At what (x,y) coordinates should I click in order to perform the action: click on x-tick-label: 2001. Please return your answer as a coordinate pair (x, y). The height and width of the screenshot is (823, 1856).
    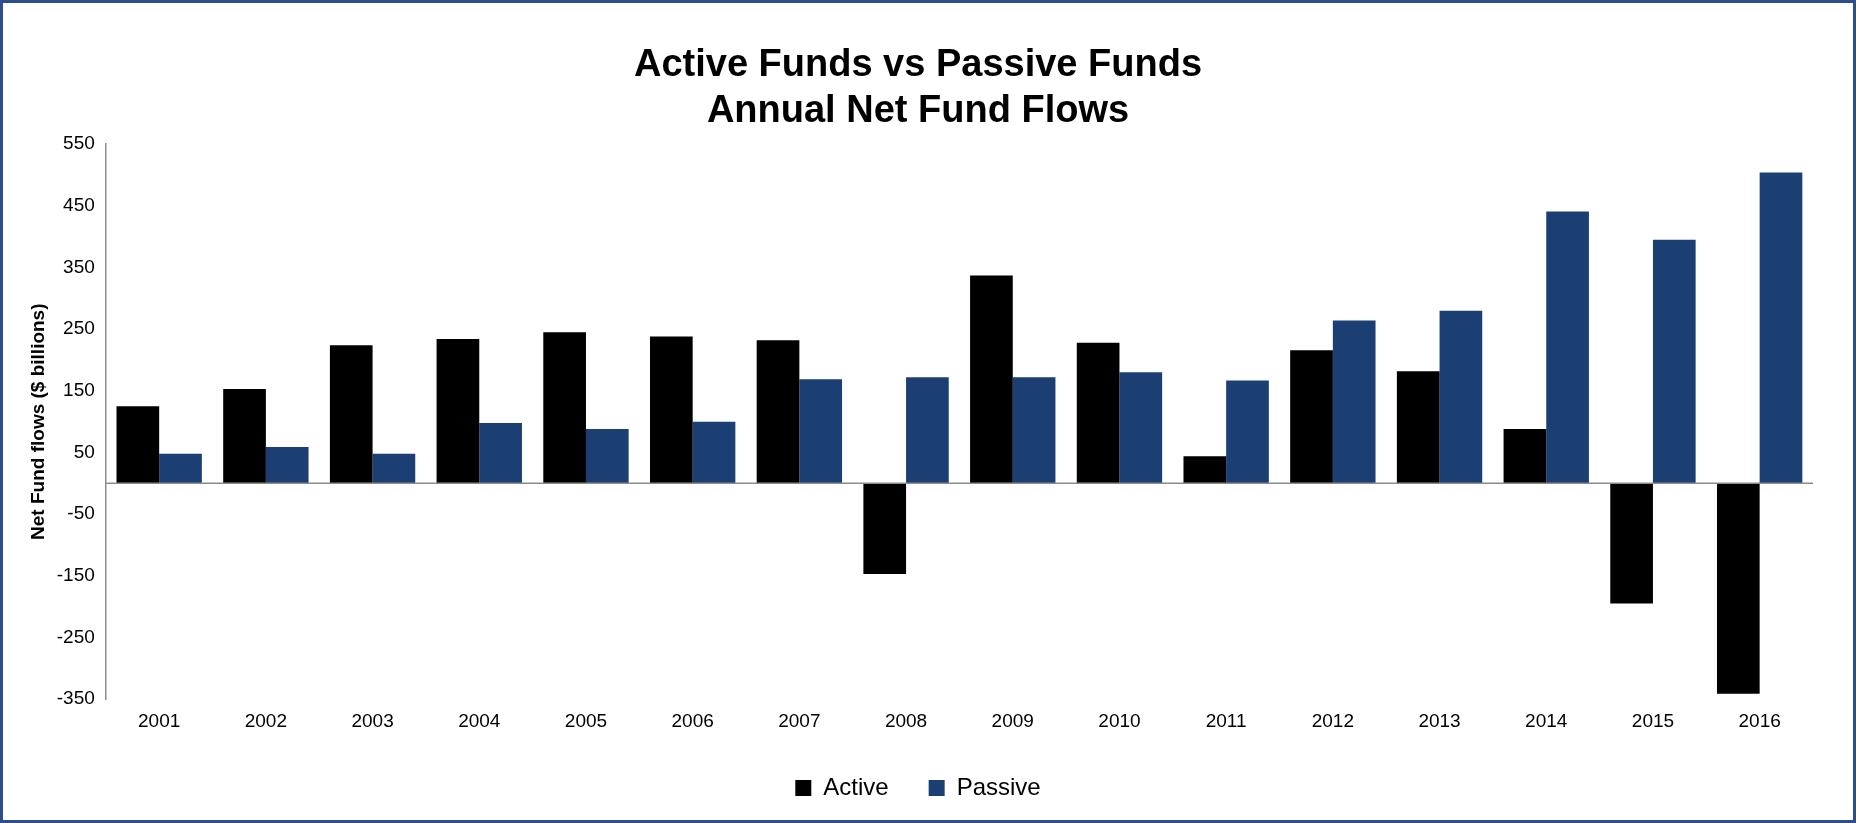
    Looking at the image, I should click on (159, 720).